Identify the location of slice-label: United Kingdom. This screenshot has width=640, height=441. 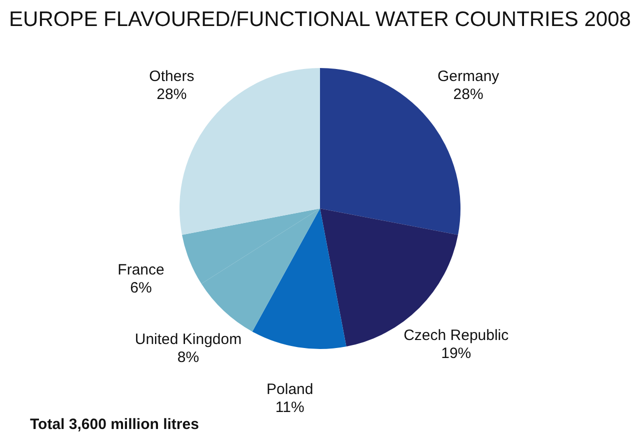
(188, 339).